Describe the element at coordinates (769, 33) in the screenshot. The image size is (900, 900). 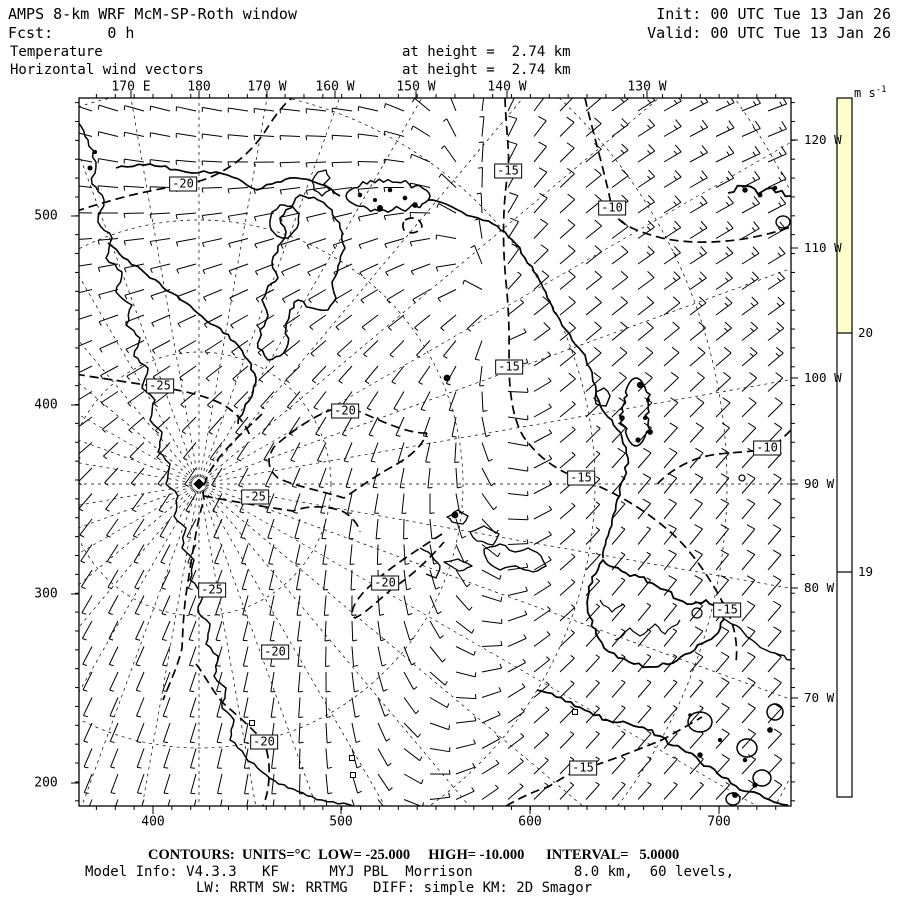
I see `valid-time: Valid: 00 UTC Tue 13 Jan 26` at that location.